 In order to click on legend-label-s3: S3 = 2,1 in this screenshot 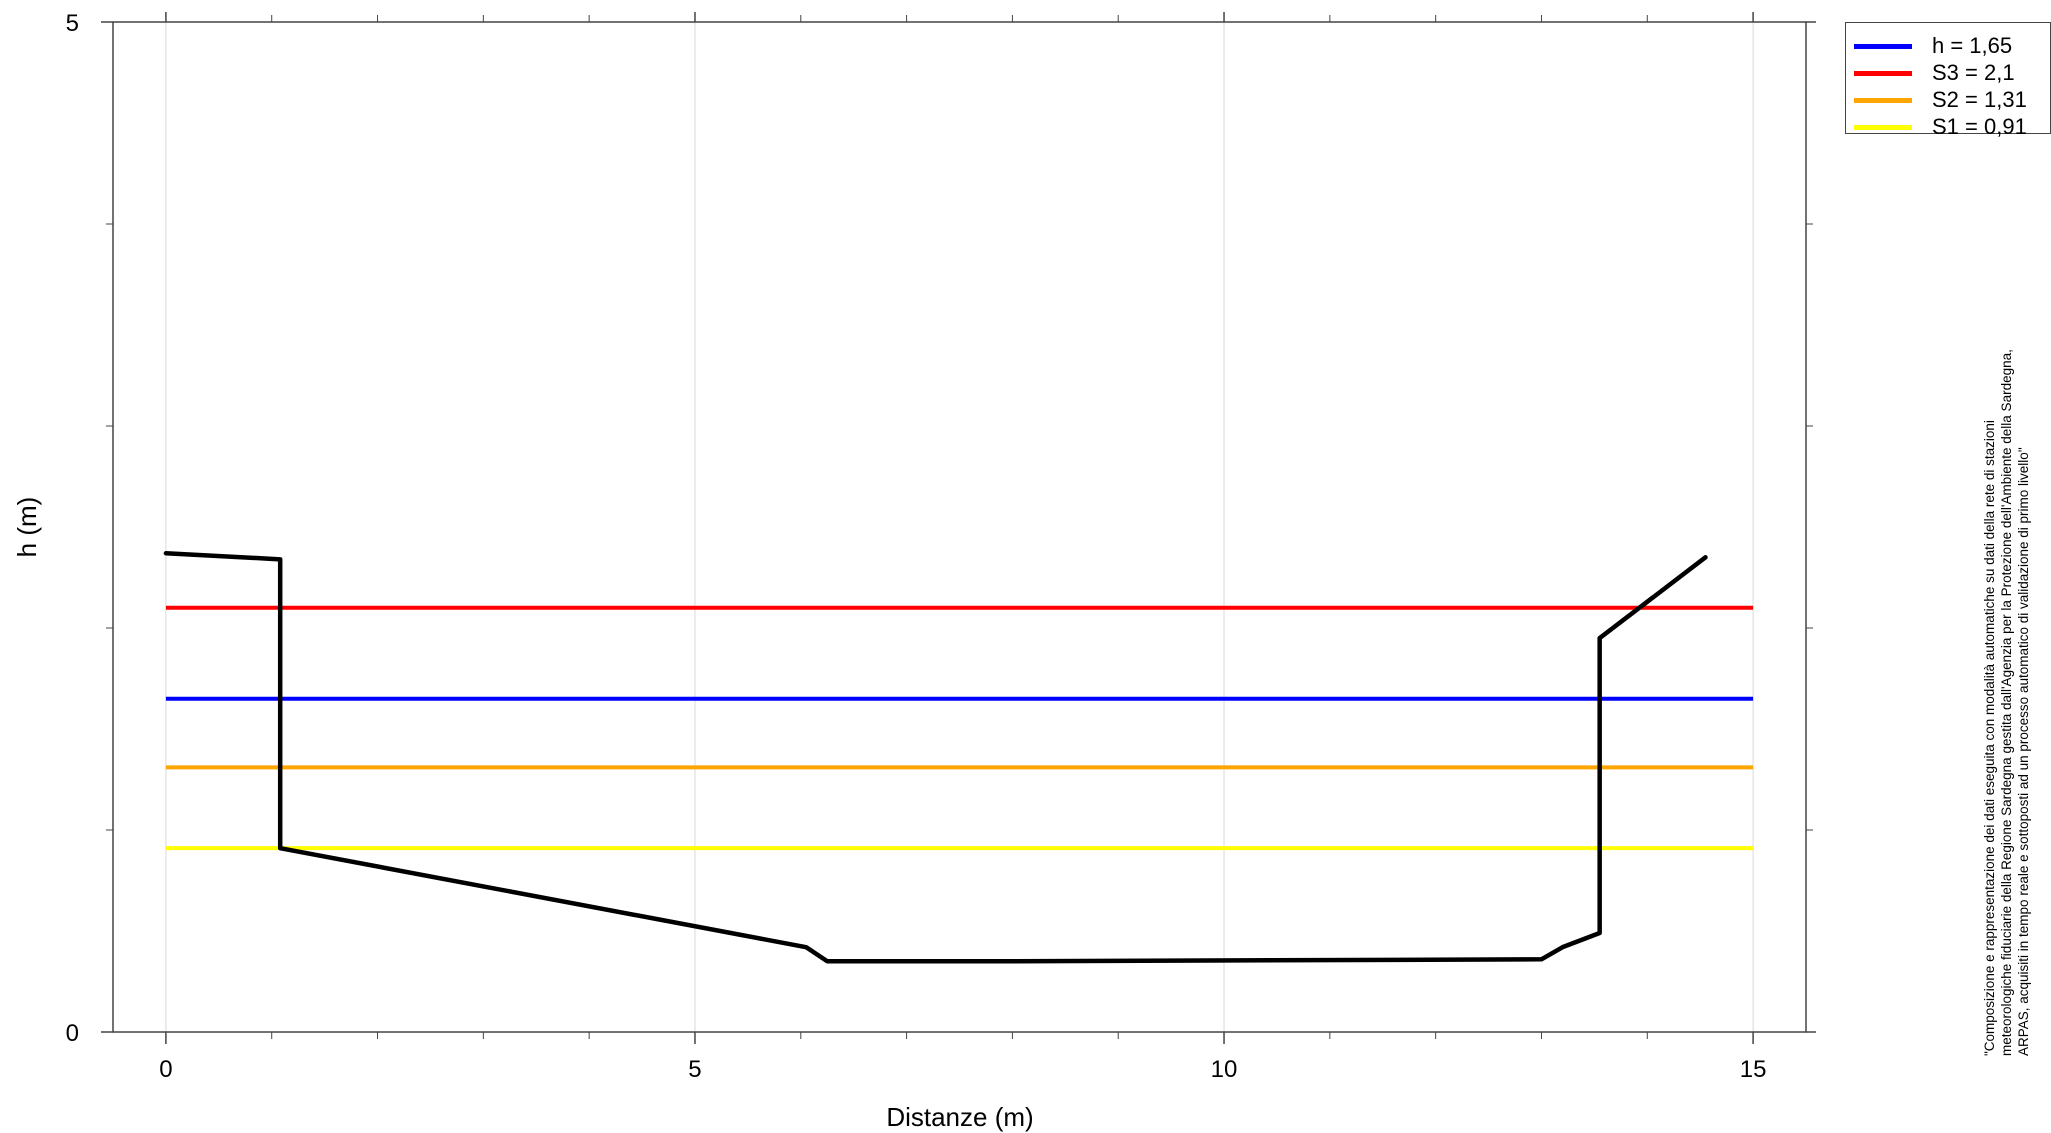, I will do `click(1973, 72)`.